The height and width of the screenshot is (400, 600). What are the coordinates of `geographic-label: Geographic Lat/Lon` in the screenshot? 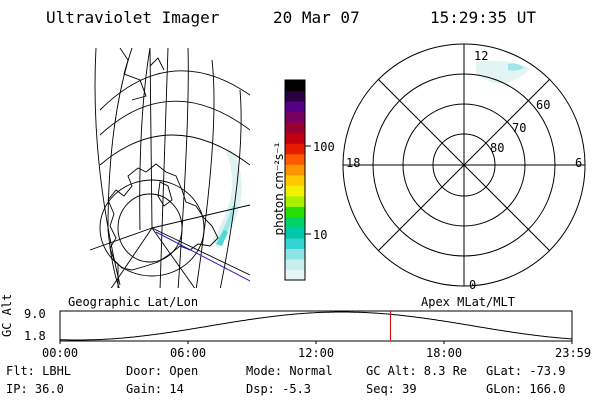 It's located at (133, 302).